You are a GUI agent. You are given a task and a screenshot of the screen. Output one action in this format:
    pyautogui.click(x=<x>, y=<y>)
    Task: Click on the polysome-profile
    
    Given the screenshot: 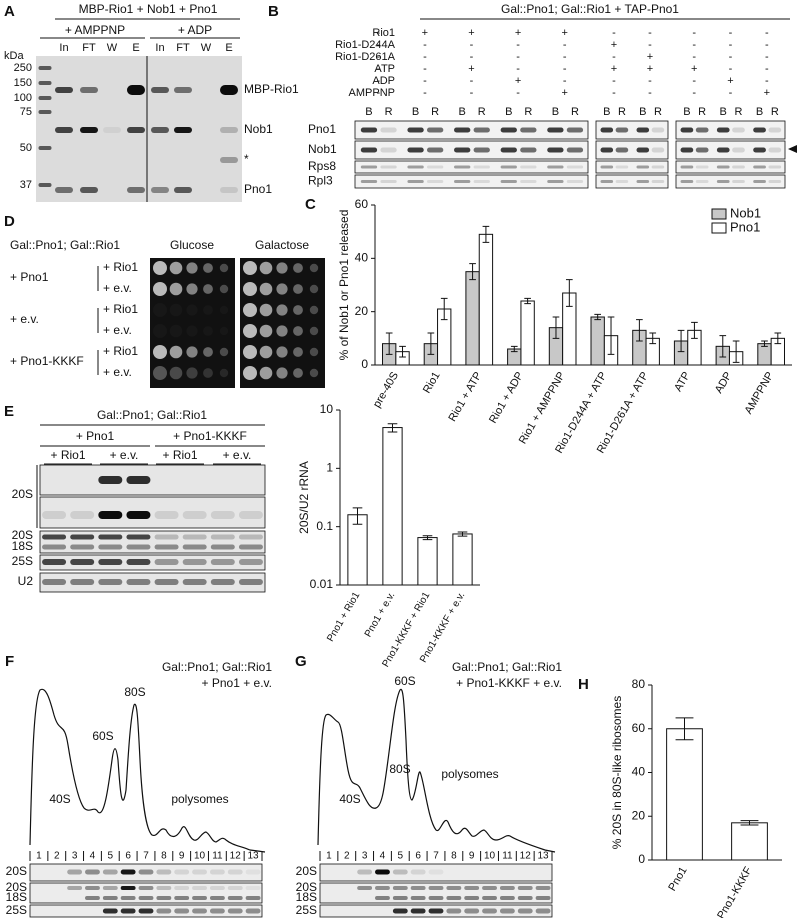 What is the action you would take?
    pyautogui.click(x=147, y=770)
    